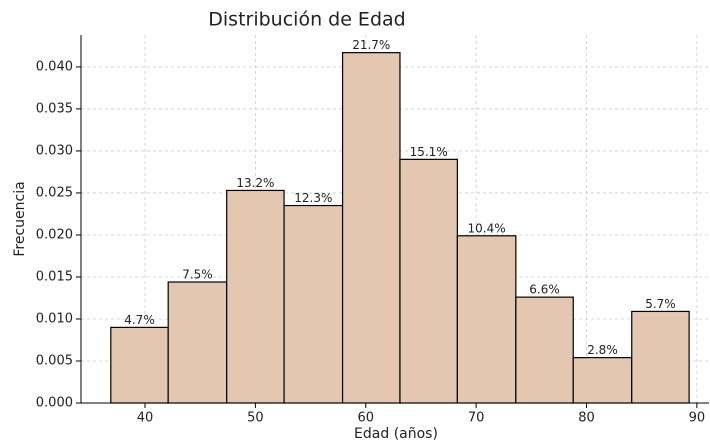  I want to click on data-label: 7.5%, so click(197, 275).